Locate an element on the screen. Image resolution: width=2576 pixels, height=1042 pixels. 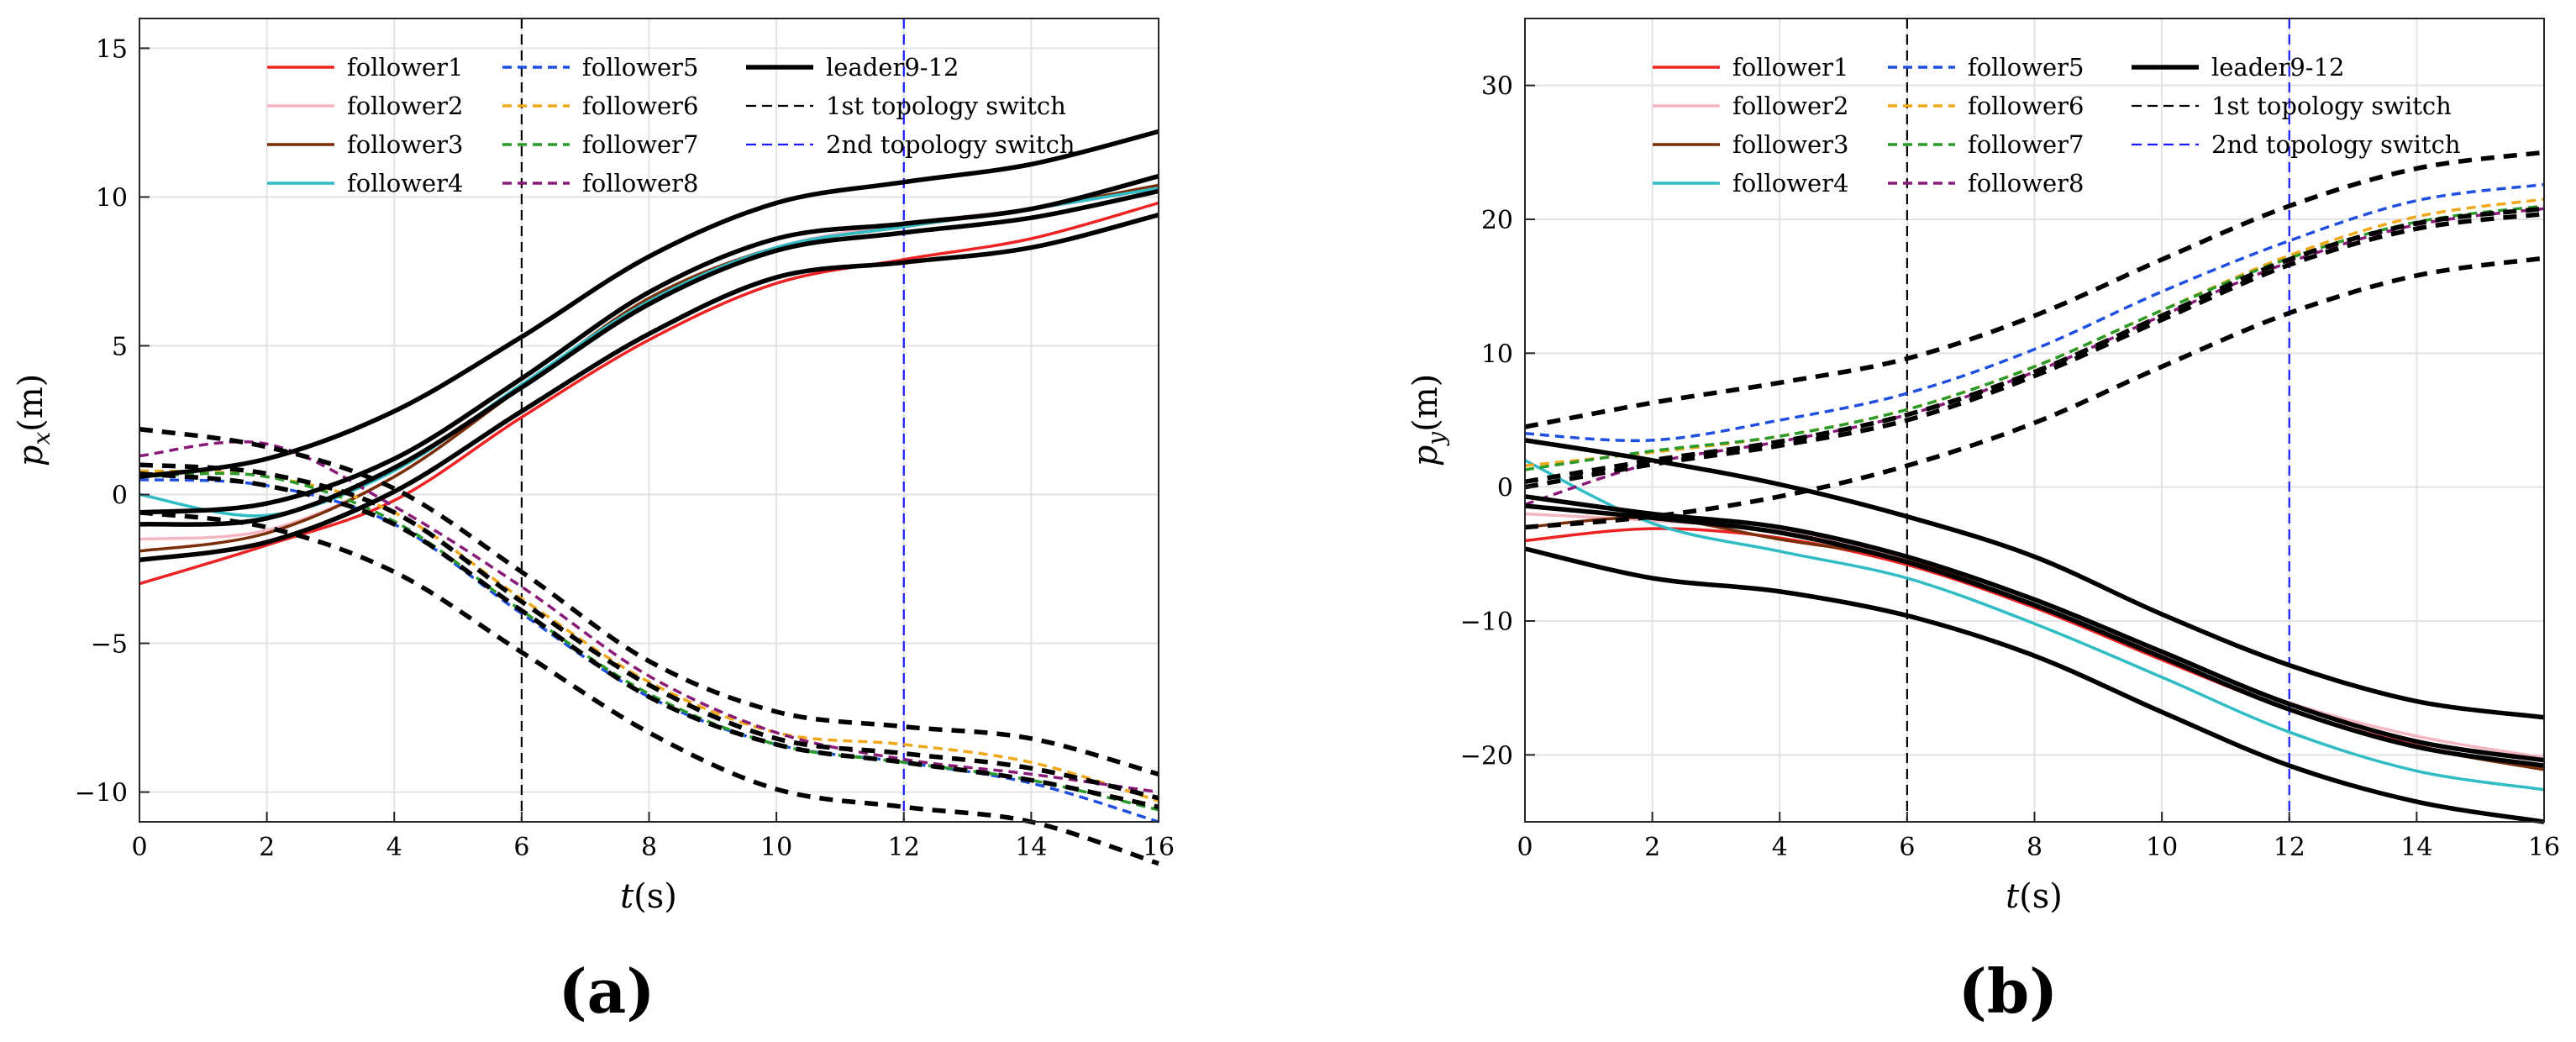
series-line-follower4 is located at coordinates (2035, 625).